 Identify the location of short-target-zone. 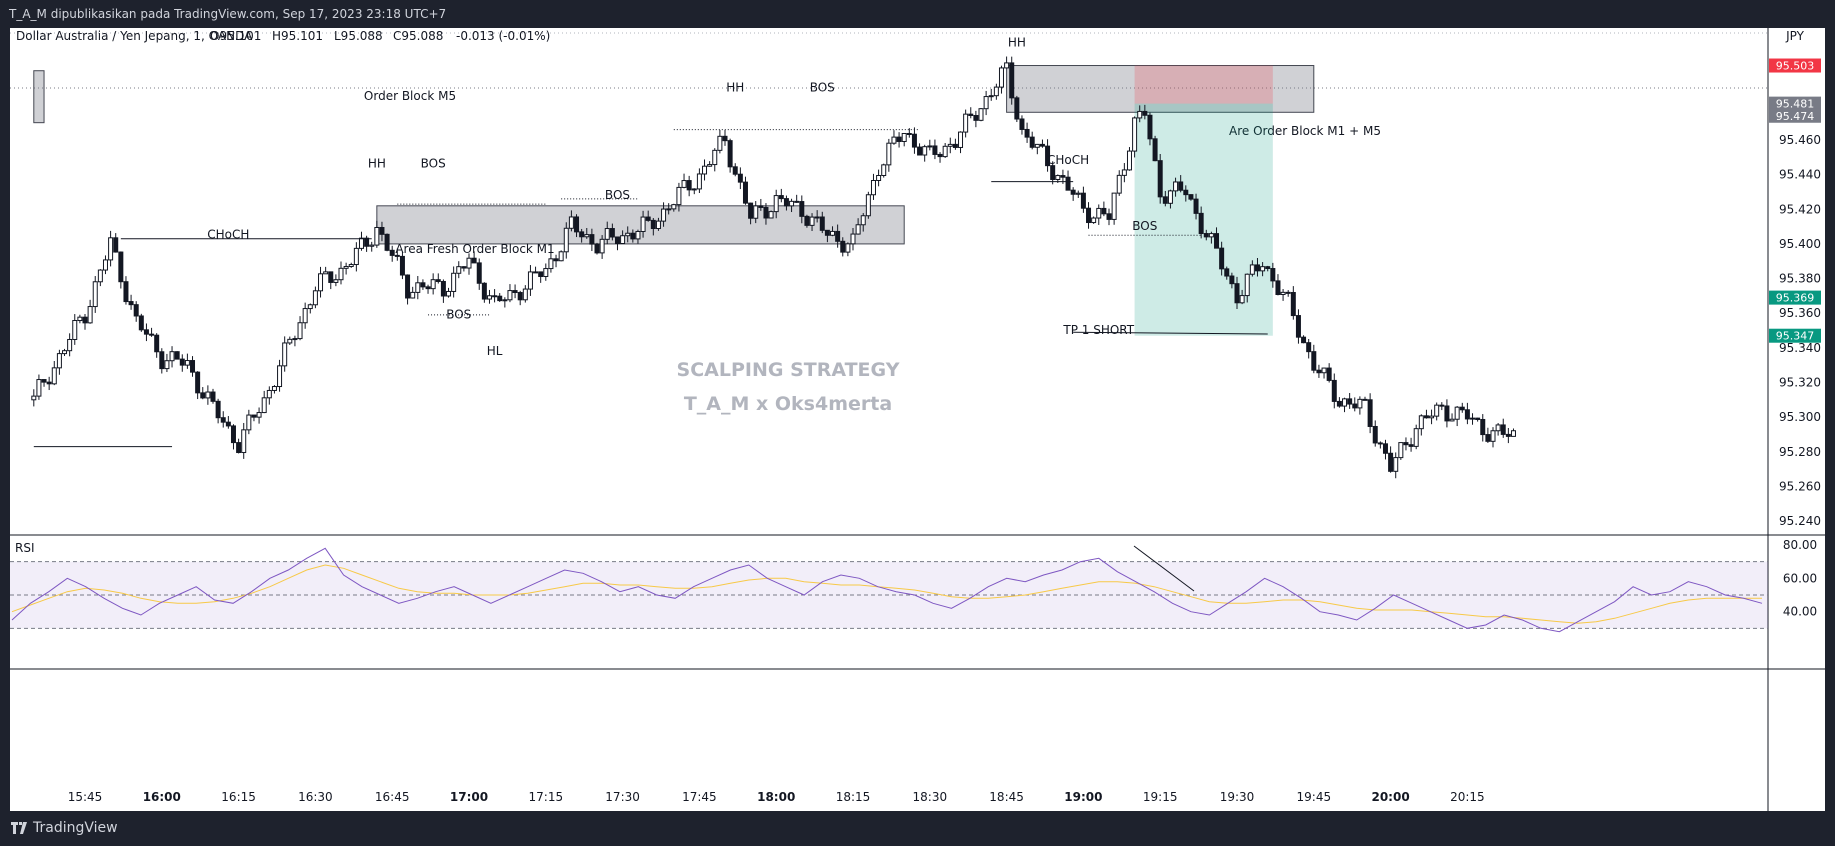
(1203, 219).